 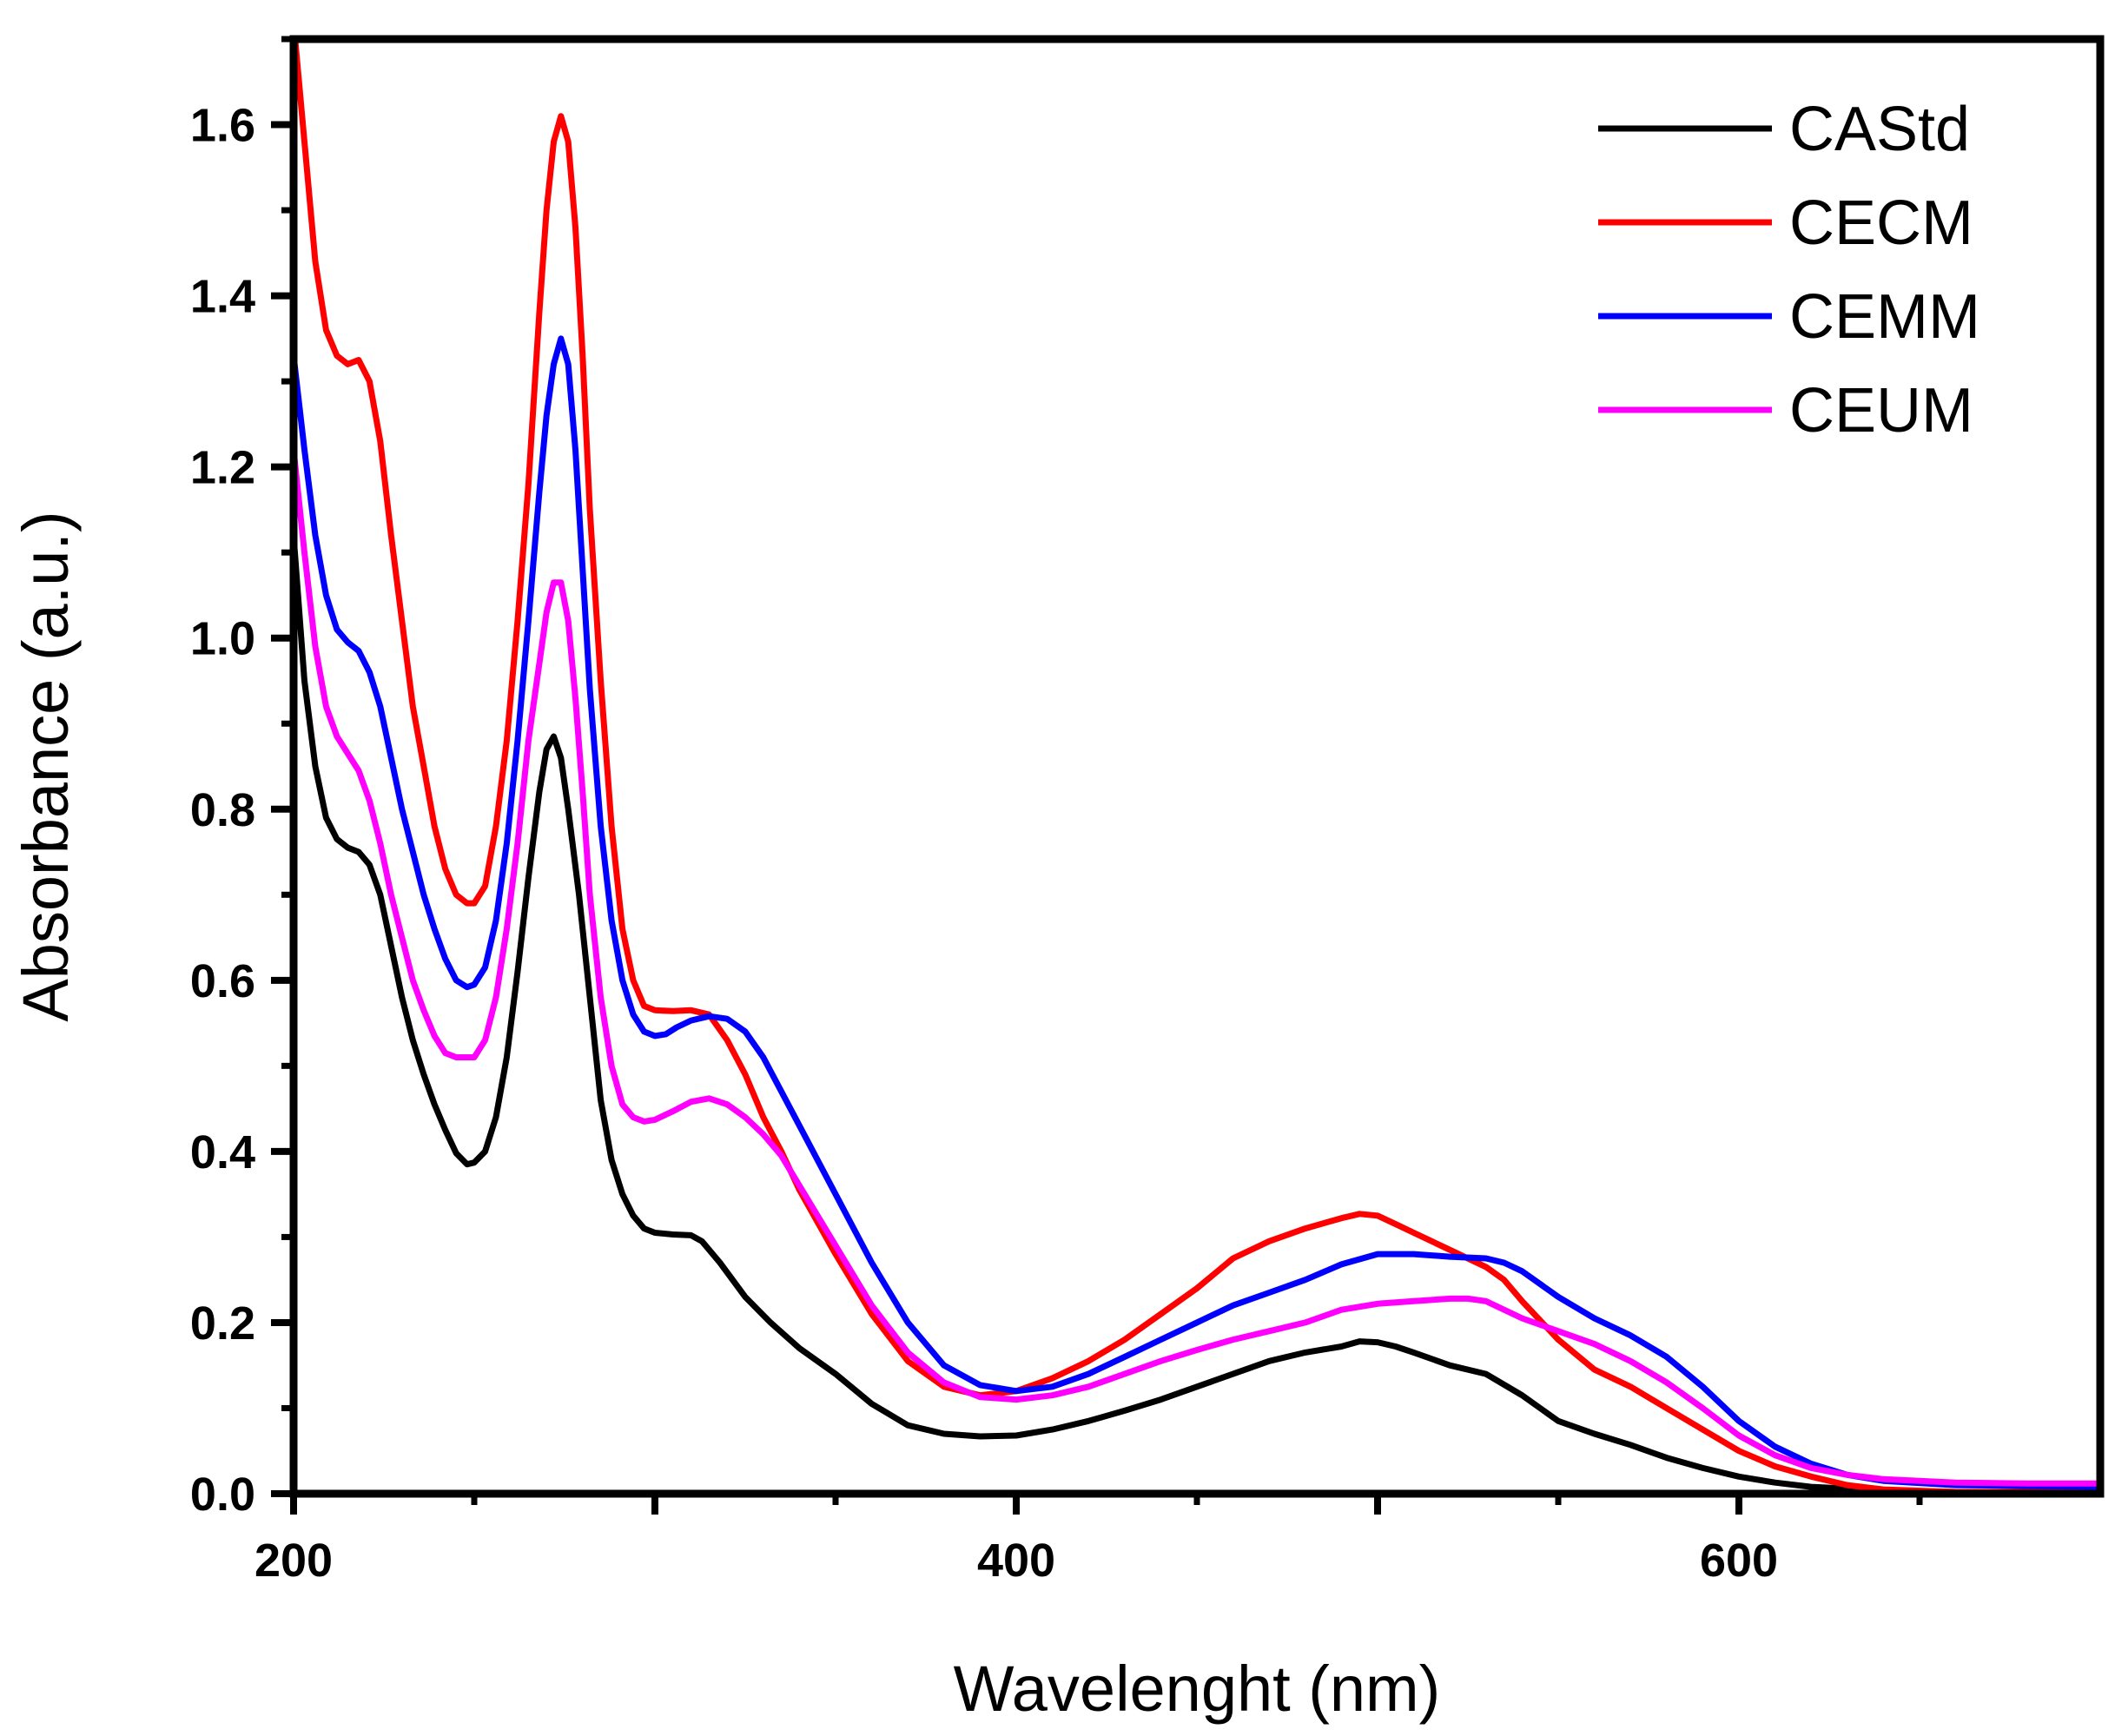 What do you see at coordinates (1880, 129) in the screenshot?
I see `legend-label-castd: CAStd` at bounding box center [1880, 129].